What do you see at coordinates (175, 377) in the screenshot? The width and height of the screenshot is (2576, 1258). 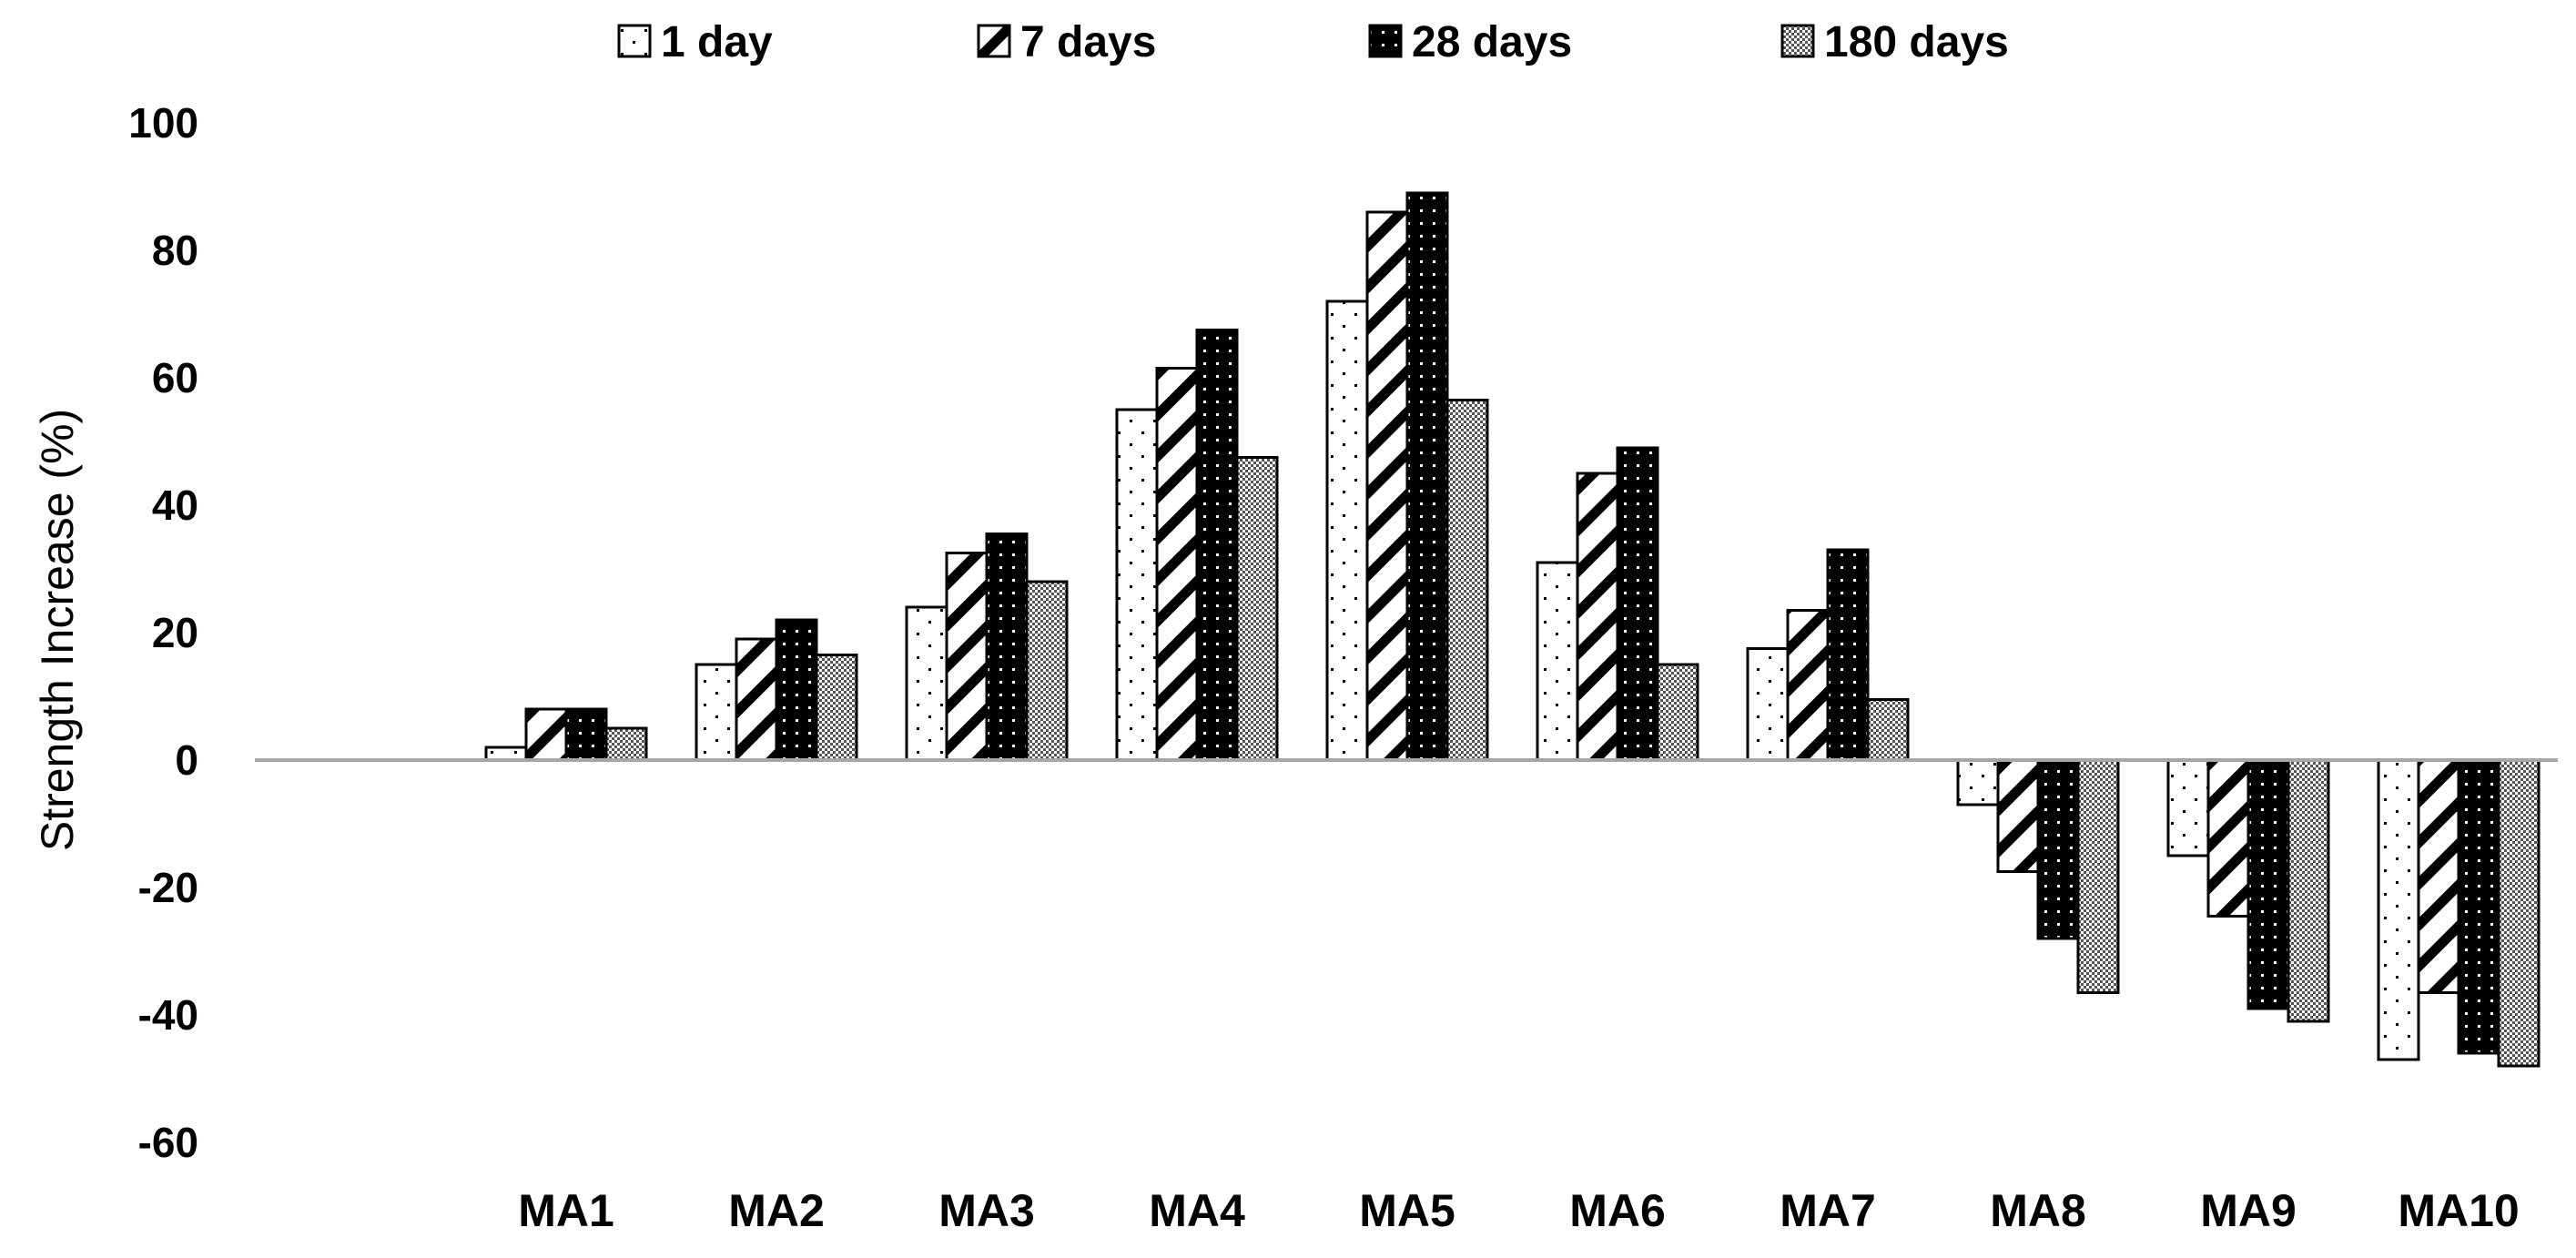 I see `y-tick-label: 60` at bounding box center [175, 377].